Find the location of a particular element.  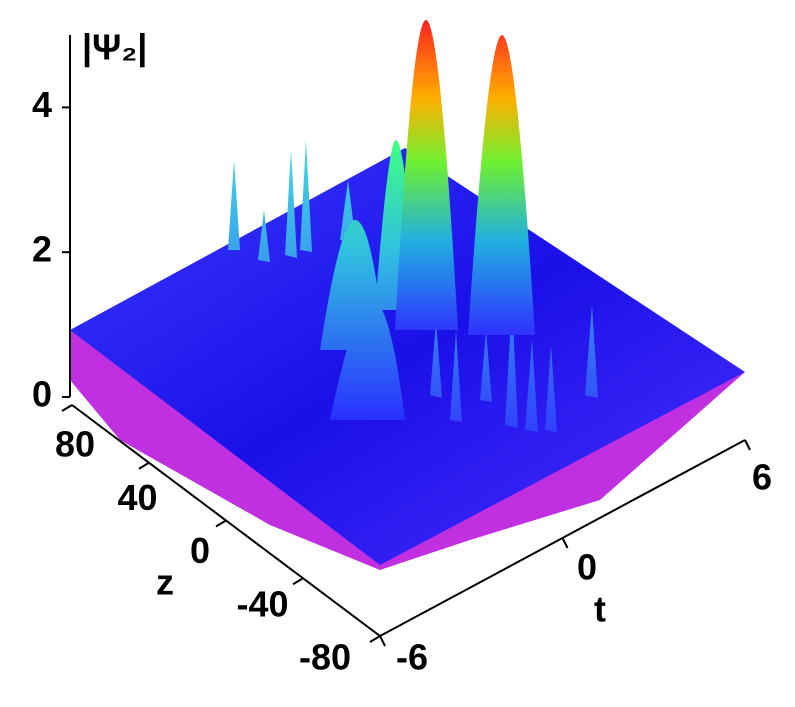

z-tick-label: 0 is located at coordinates (42, 394).